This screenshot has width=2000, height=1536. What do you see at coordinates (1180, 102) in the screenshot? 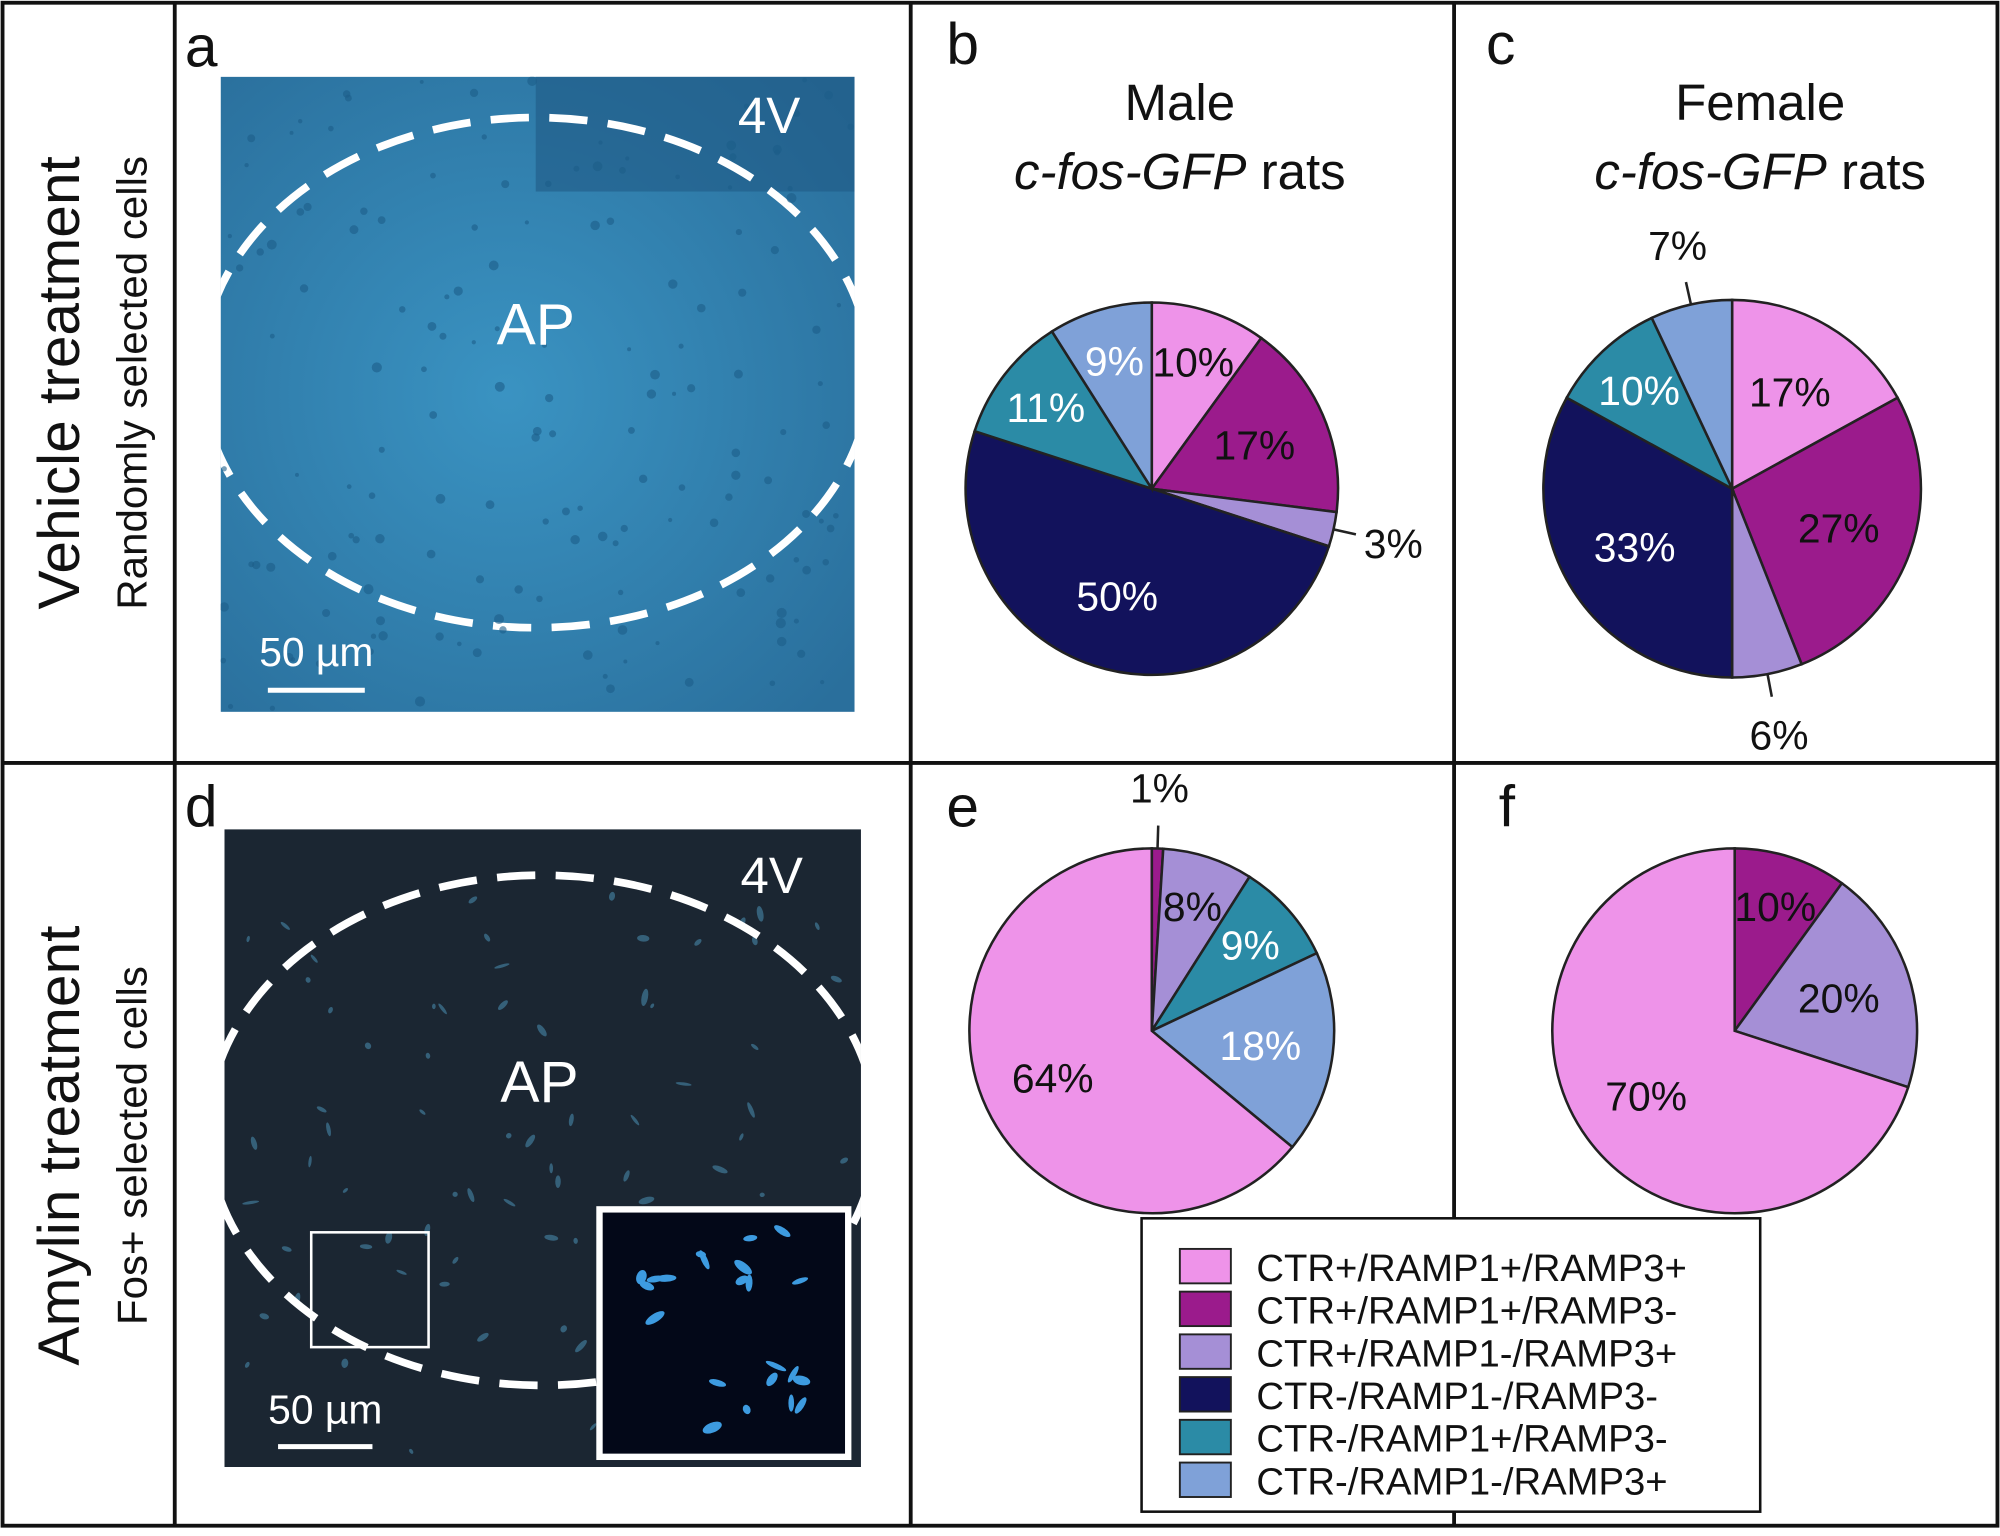
I see `chart-title: Male` at bounding box center [1180, 102].